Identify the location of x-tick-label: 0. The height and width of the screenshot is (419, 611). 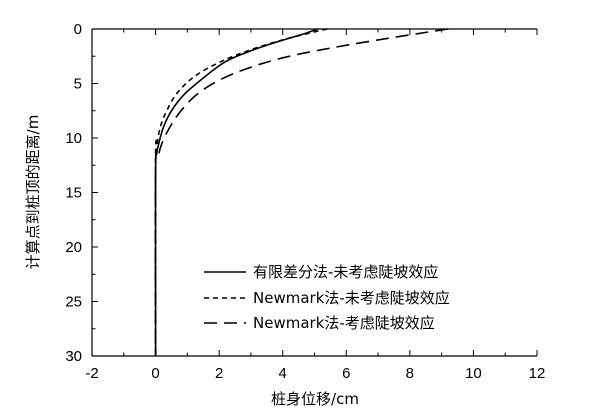
(155, 373).